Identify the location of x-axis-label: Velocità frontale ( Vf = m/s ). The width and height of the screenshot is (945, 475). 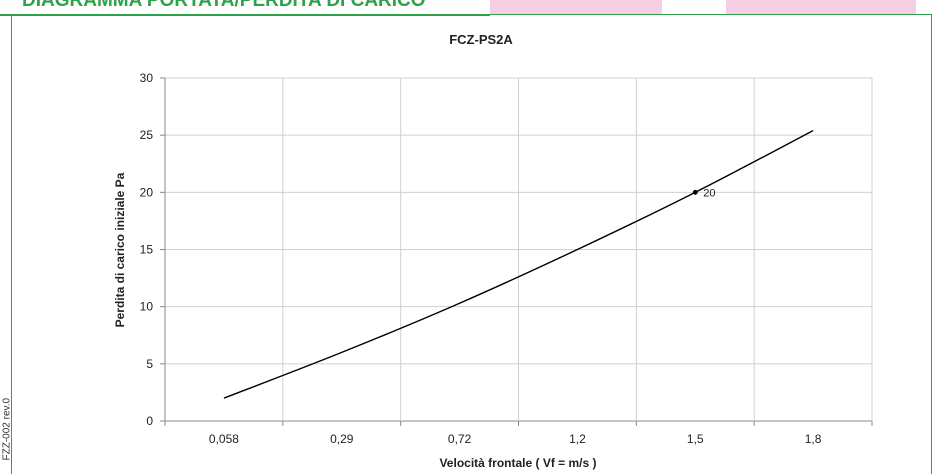
(517, 463).